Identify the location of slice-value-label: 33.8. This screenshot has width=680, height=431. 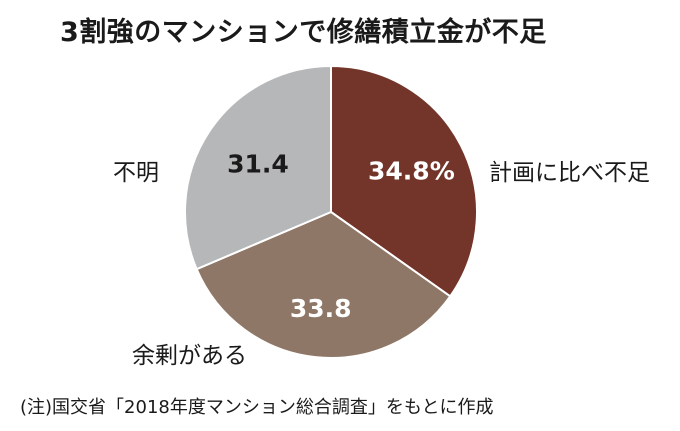
(321, 308).